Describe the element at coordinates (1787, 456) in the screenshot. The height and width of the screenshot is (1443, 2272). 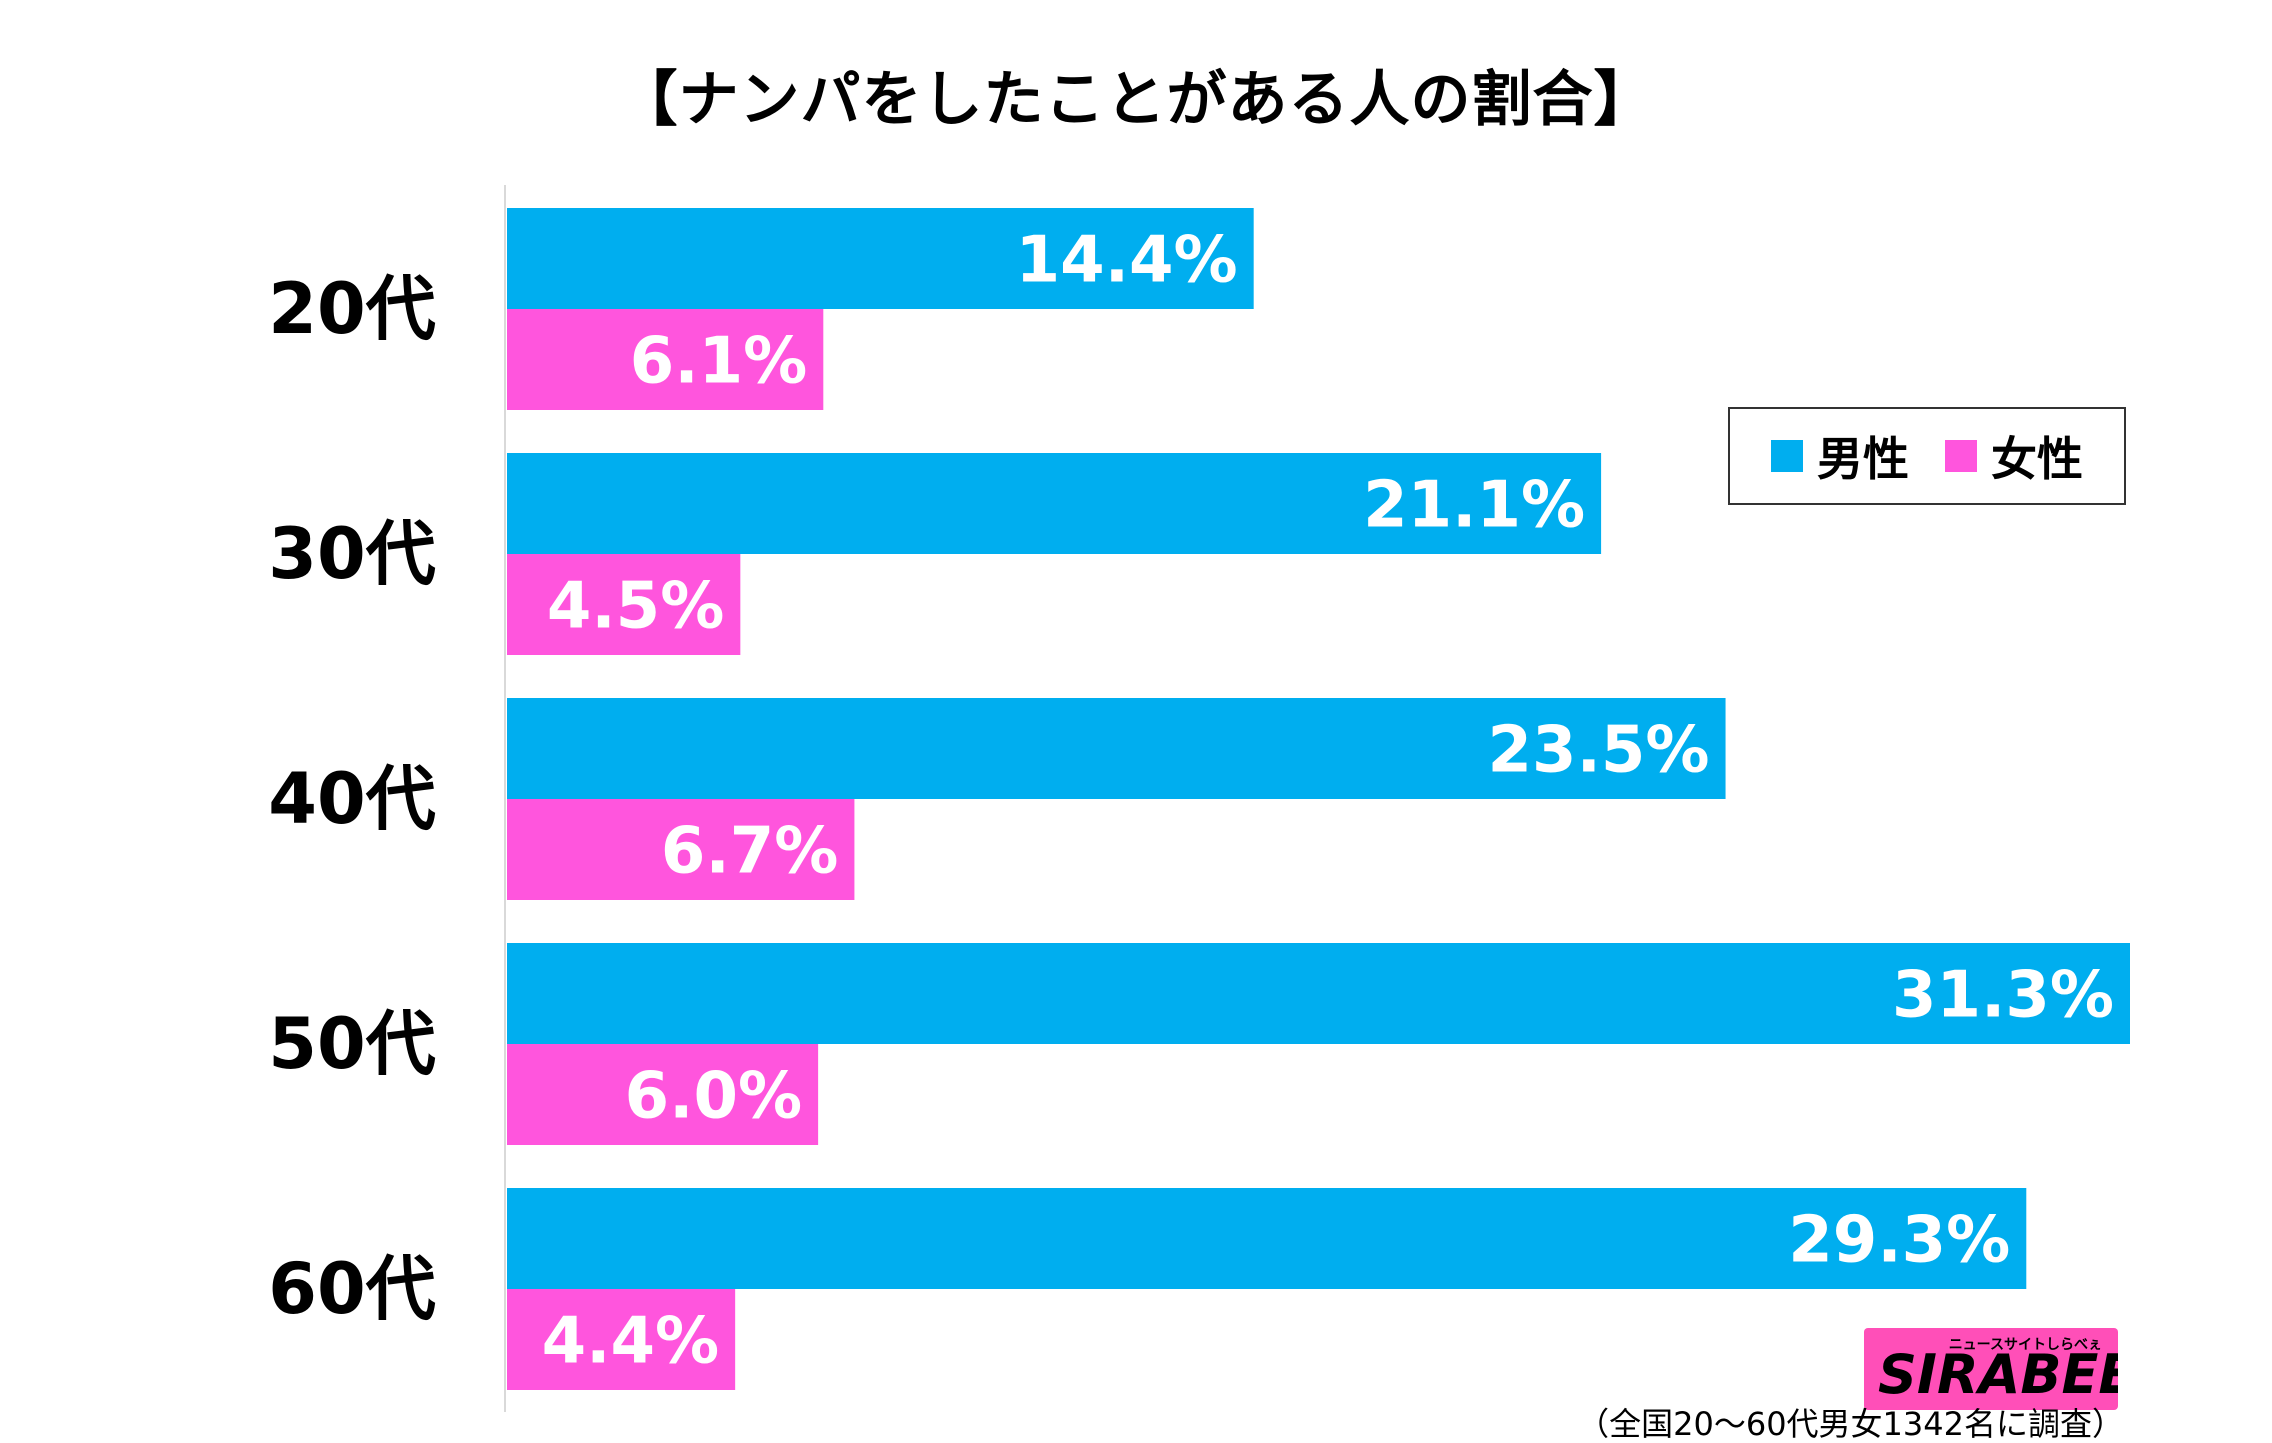
I see `legend-swatch-male` at that location.